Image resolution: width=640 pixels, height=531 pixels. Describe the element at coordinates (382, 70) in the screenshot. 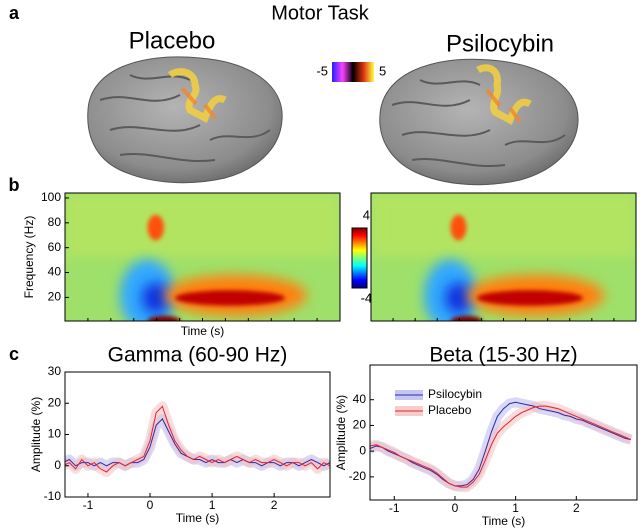

I see `colorbar-label: 5` at that location.